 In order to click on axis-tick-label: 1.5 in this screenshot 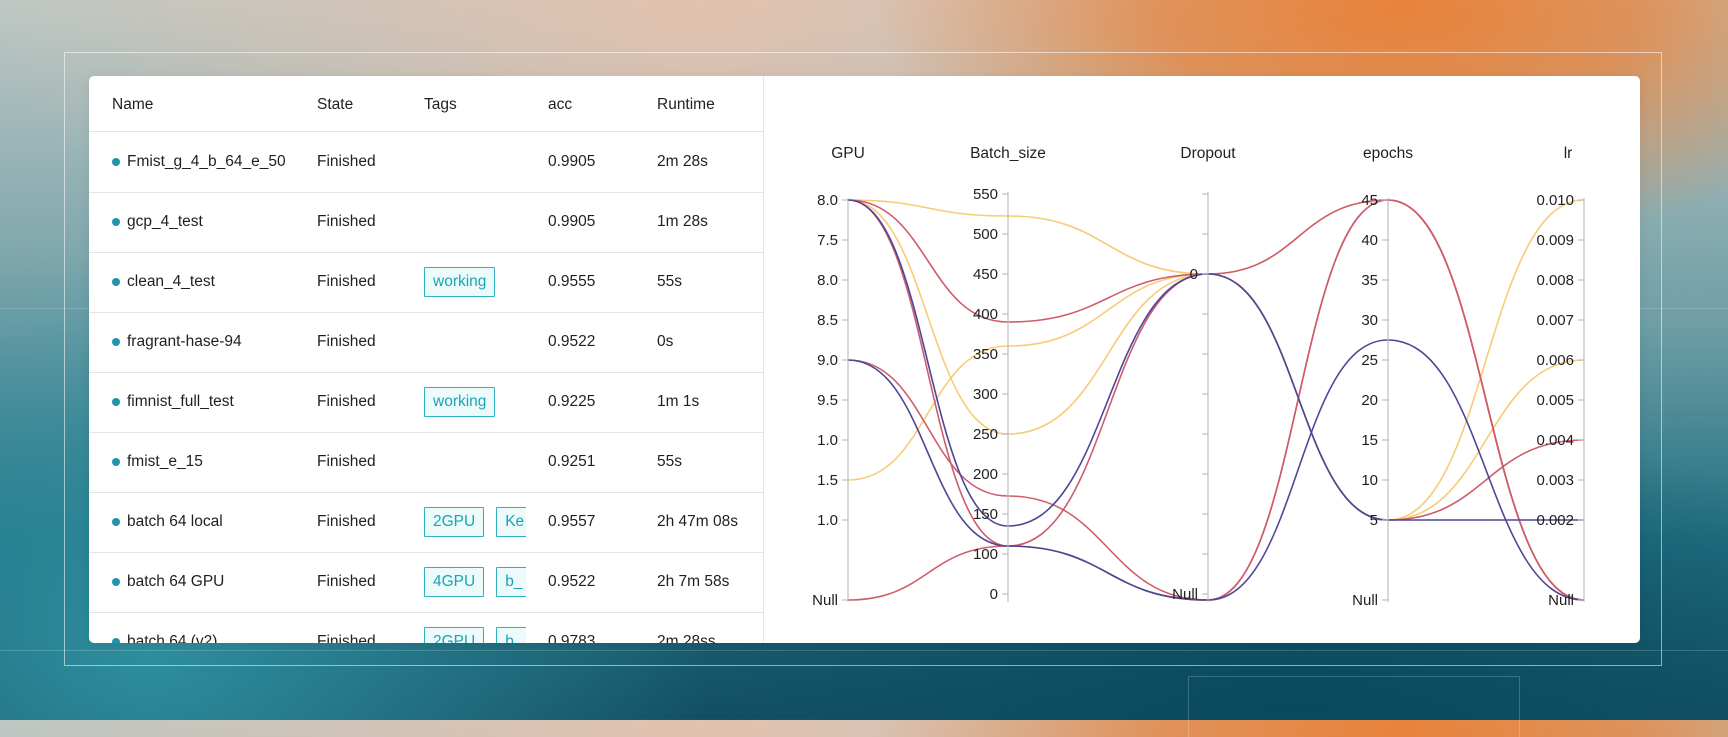, I will do `click(827, 480)`.